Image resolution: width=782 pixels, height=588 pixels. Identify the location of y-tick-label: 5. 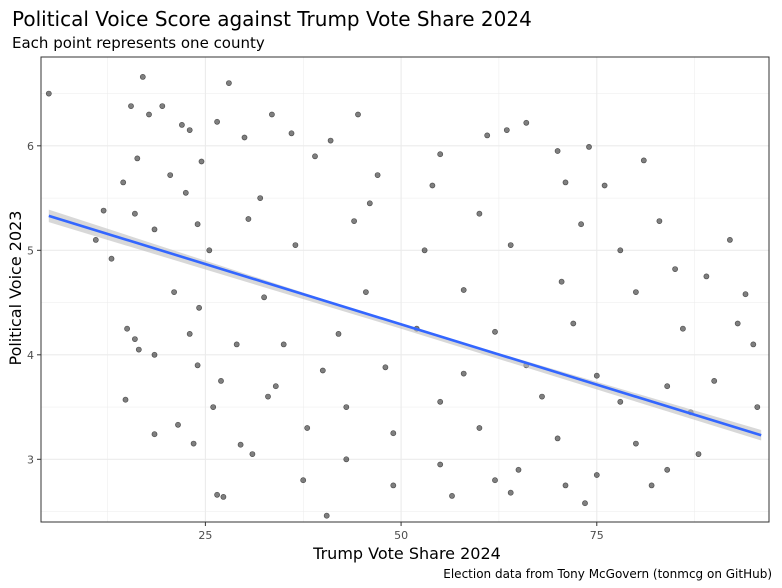
(30, 250).